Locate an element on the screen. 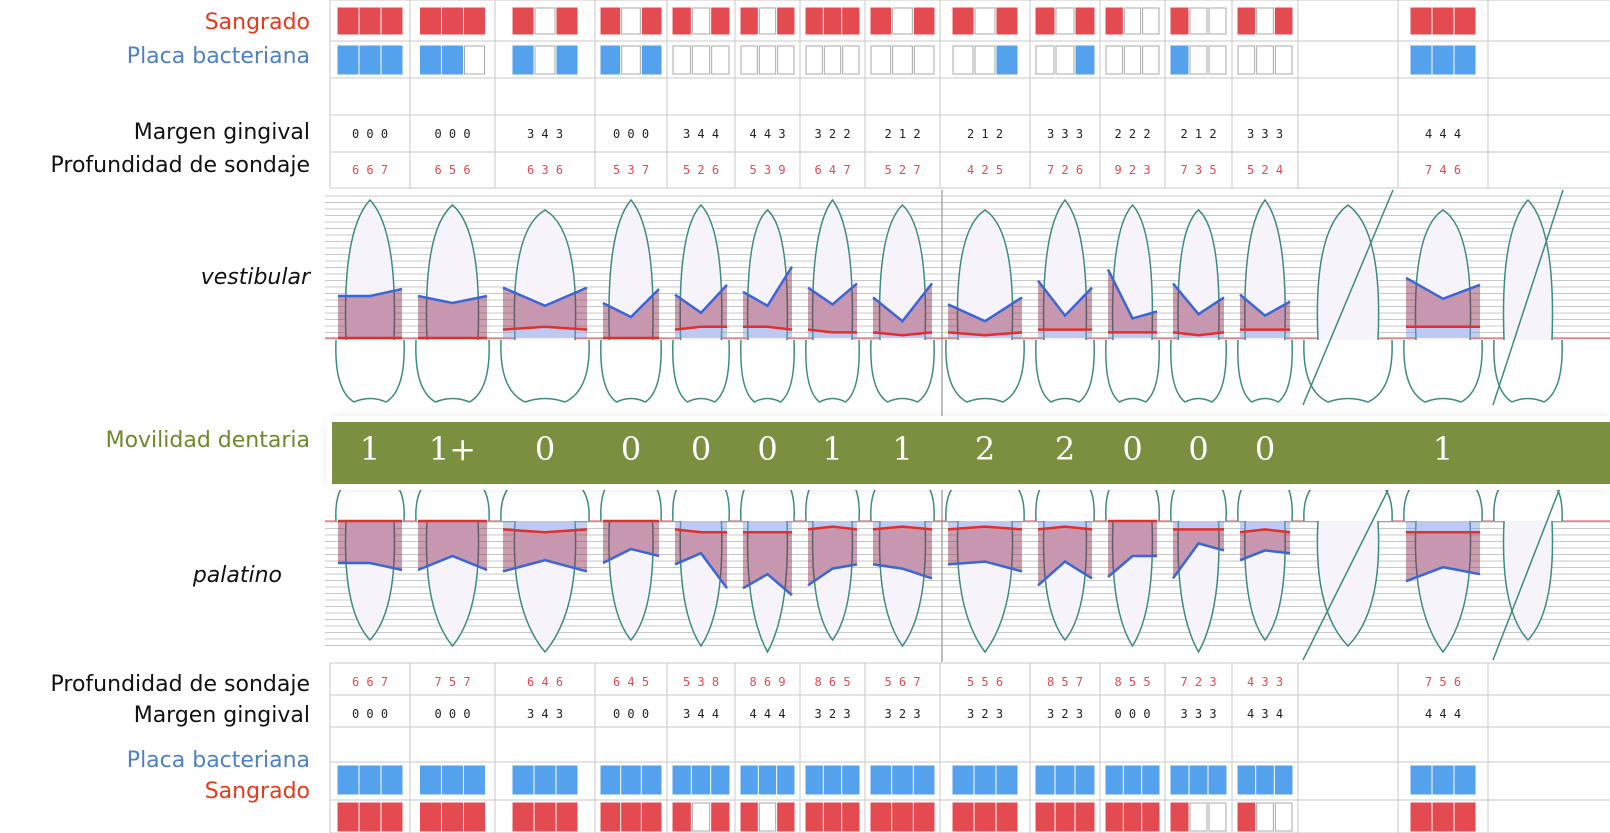  depth-value: 6 6 7 is located at coordinates (370, 682).